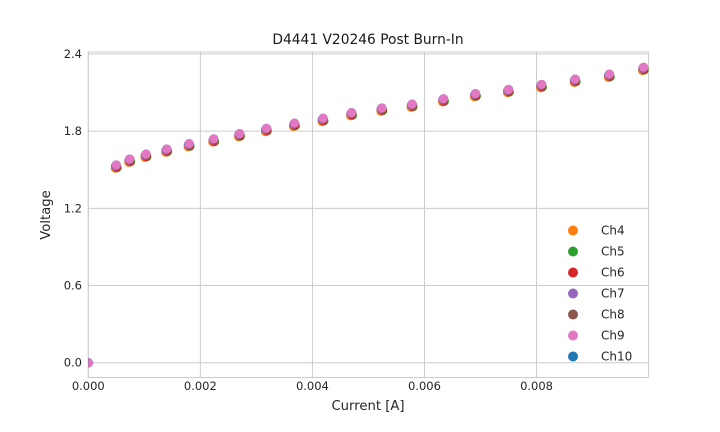 Image resolution: width=720 pixels, height=432 pixels. I want to click on y-tick-label-2.4: 2.4, so click(73, 54).